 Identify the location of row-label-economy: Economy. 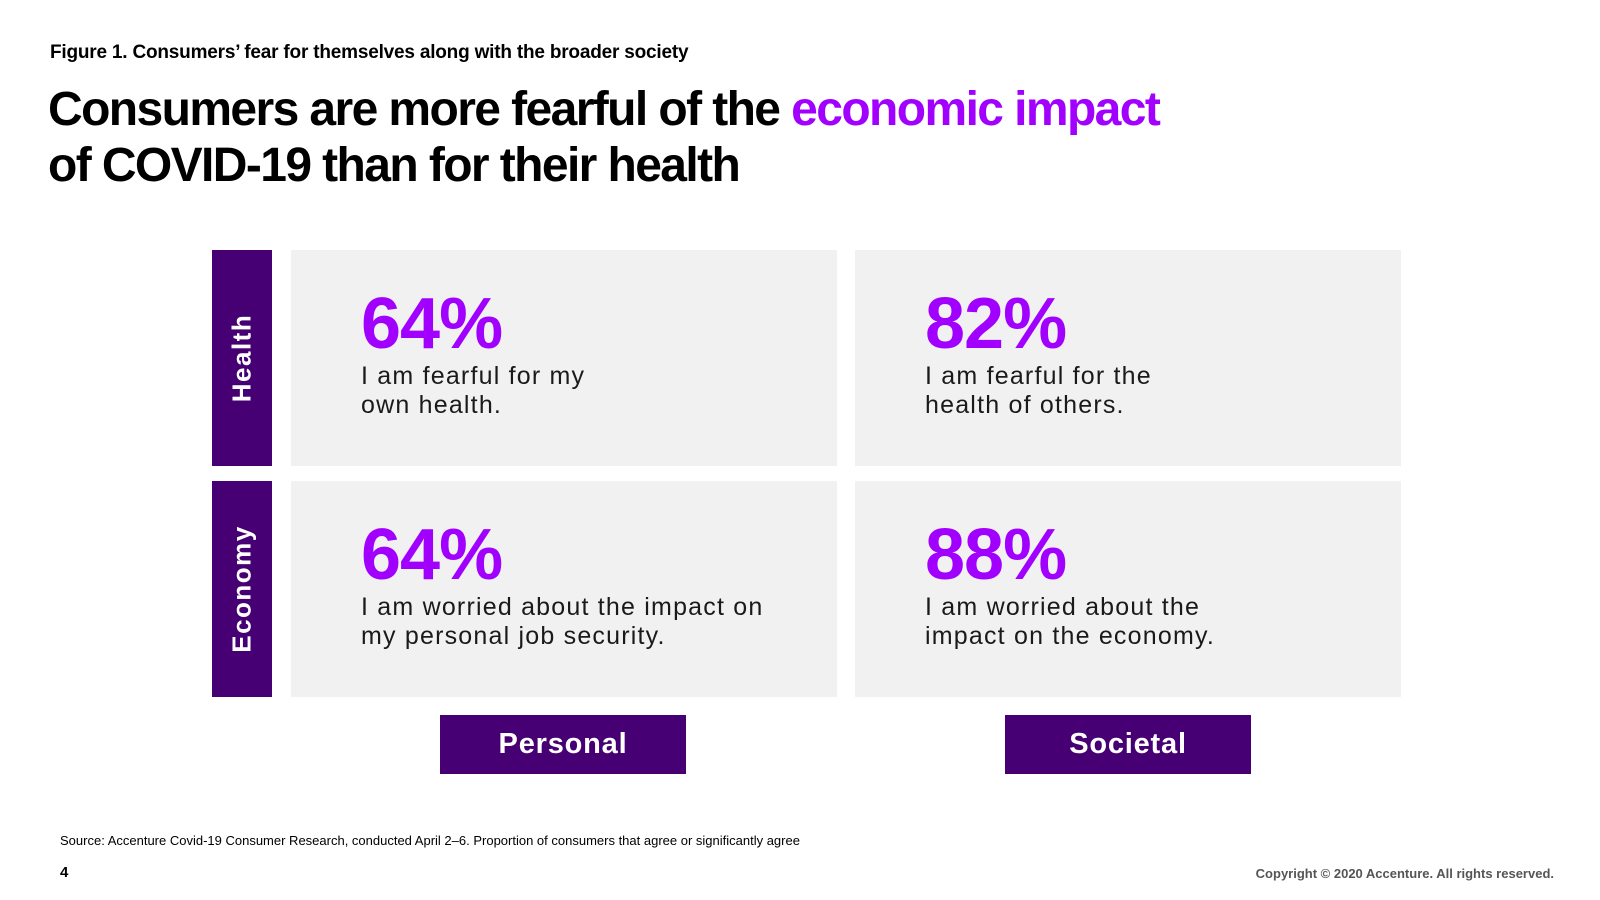
(242, 589).